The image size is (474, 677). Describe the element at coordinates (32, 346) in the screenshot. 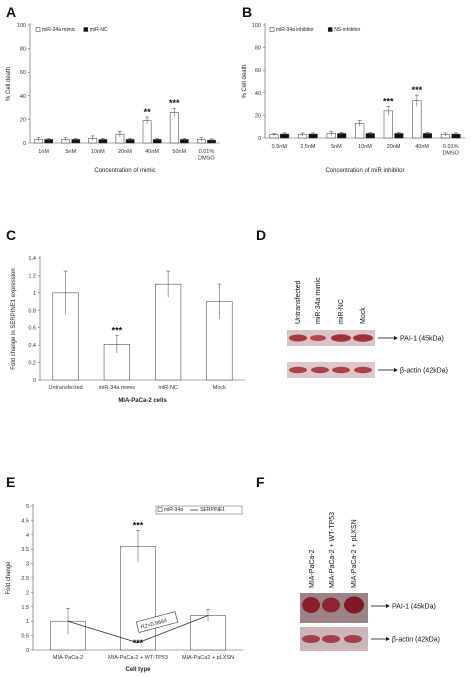

I see `y-tick-label: 0.4` at that location.